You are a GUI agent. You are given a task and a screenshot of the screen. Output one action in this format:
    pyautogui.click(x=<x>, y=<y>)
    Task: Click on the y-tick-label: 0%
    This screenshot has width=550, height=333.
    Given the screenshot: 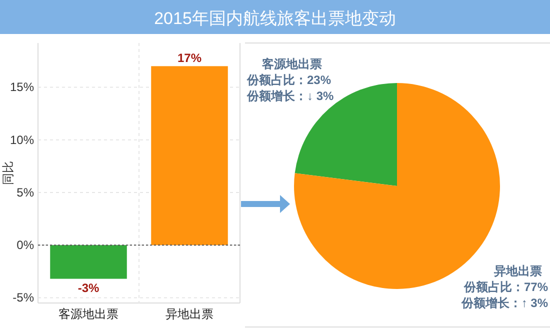 What is the action you would take?
    pyautogui.click(x=25, y=245)
    